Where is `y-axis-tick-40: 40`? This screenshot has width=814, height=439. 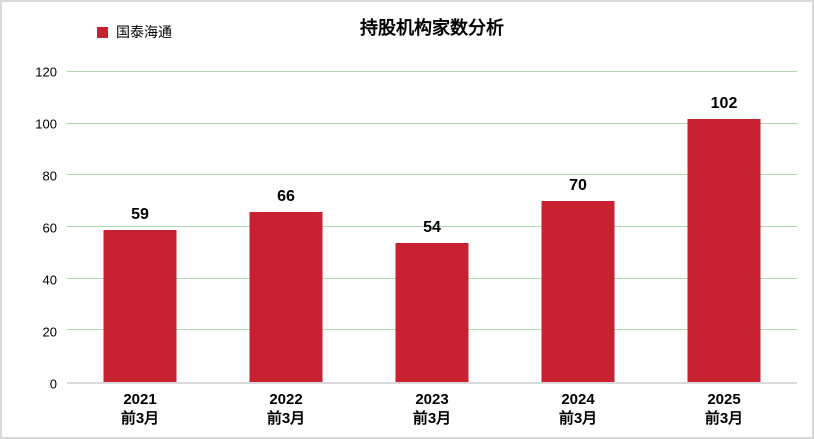
y-axis-tick-40: 40 is located at coordinates (49, 280).